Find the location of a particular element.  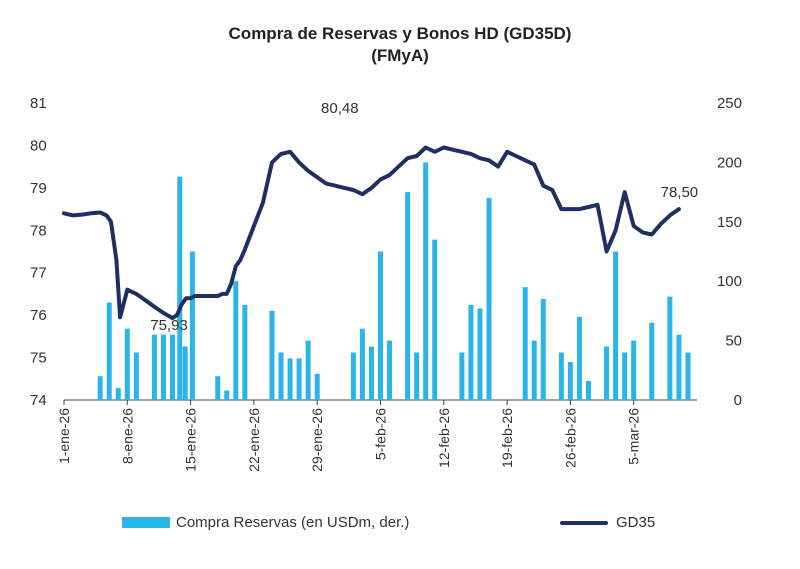

legend-swatch-line is located at coordinates (584, 522).